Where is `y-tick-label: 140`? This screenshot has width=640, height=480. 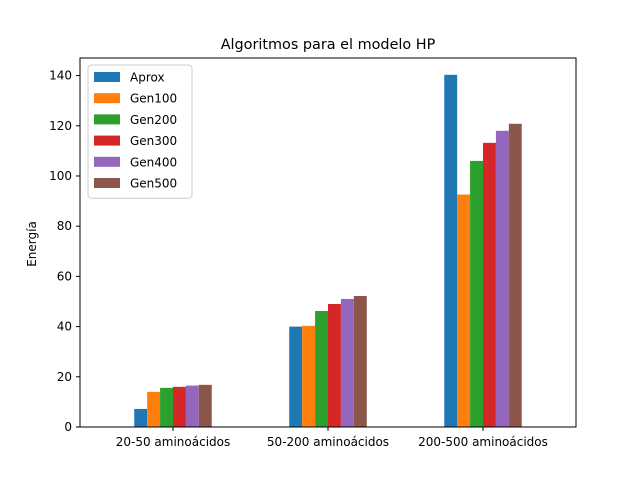
y-tick-label: 140 is located at coordinates (60, 76).